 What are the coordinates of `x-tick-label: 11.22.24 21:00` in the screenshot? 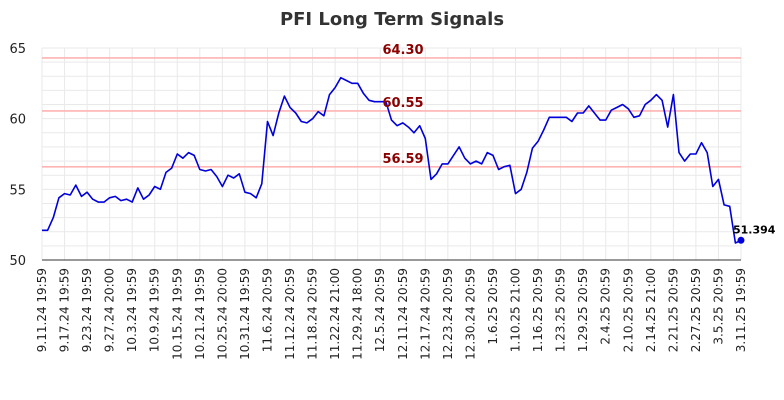 It's located at (335, 314).